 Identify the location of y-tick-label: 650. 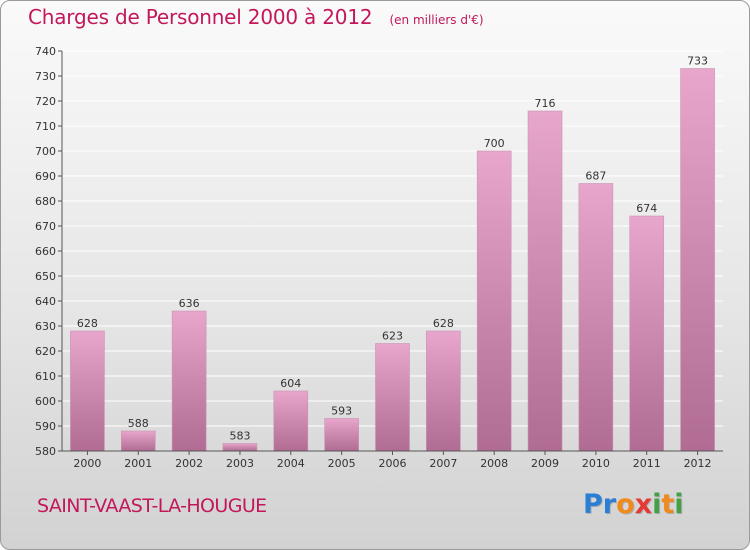
(45, 276).